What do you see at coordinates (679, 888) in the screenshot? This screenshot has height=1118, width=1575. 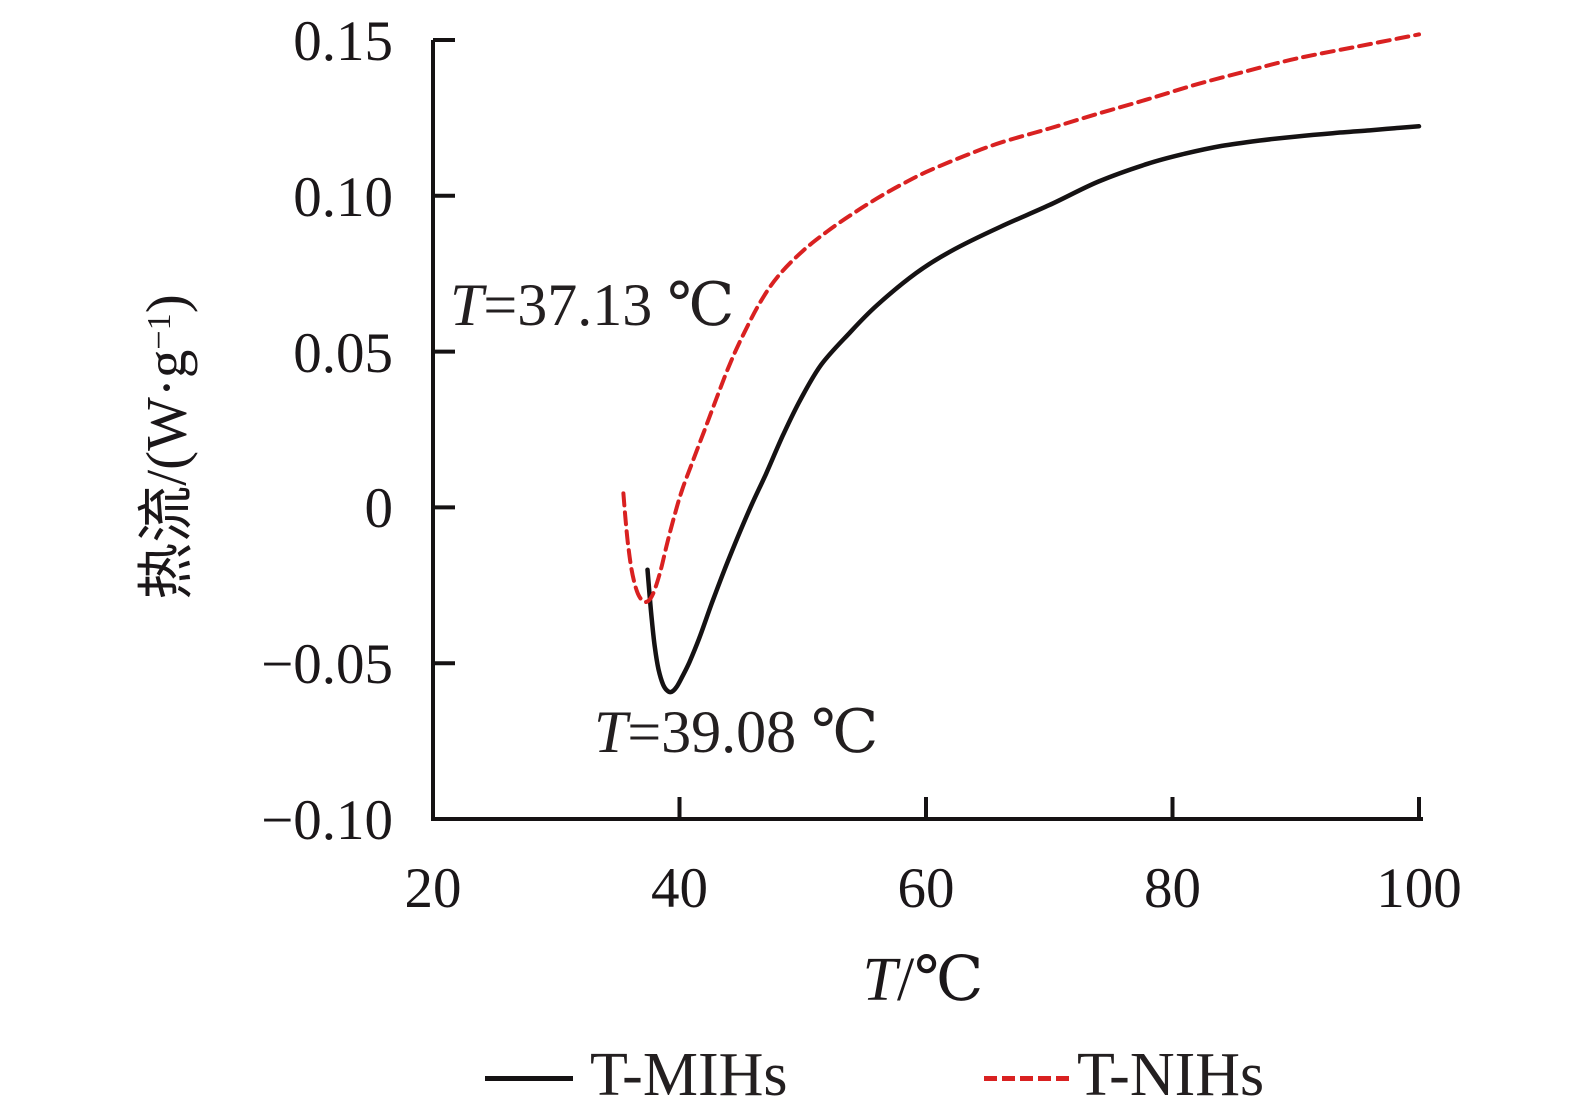 I see `x-tick-label: 40` at bounding box center [679, 888].